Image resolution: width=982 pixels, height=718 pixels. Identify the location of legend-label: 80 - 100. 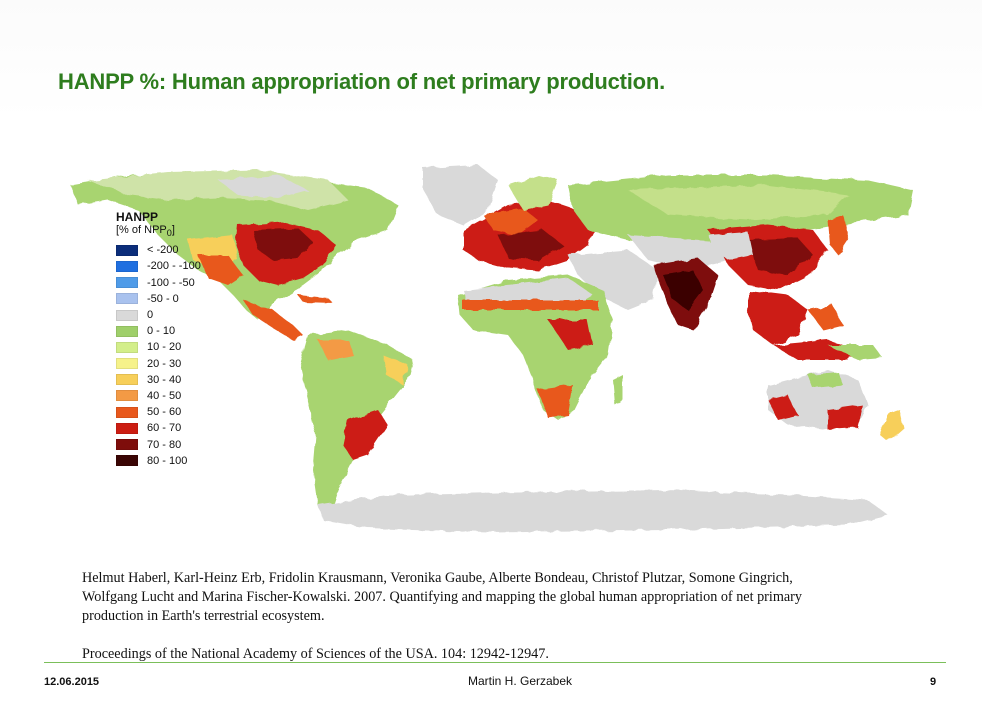
(167, 460).